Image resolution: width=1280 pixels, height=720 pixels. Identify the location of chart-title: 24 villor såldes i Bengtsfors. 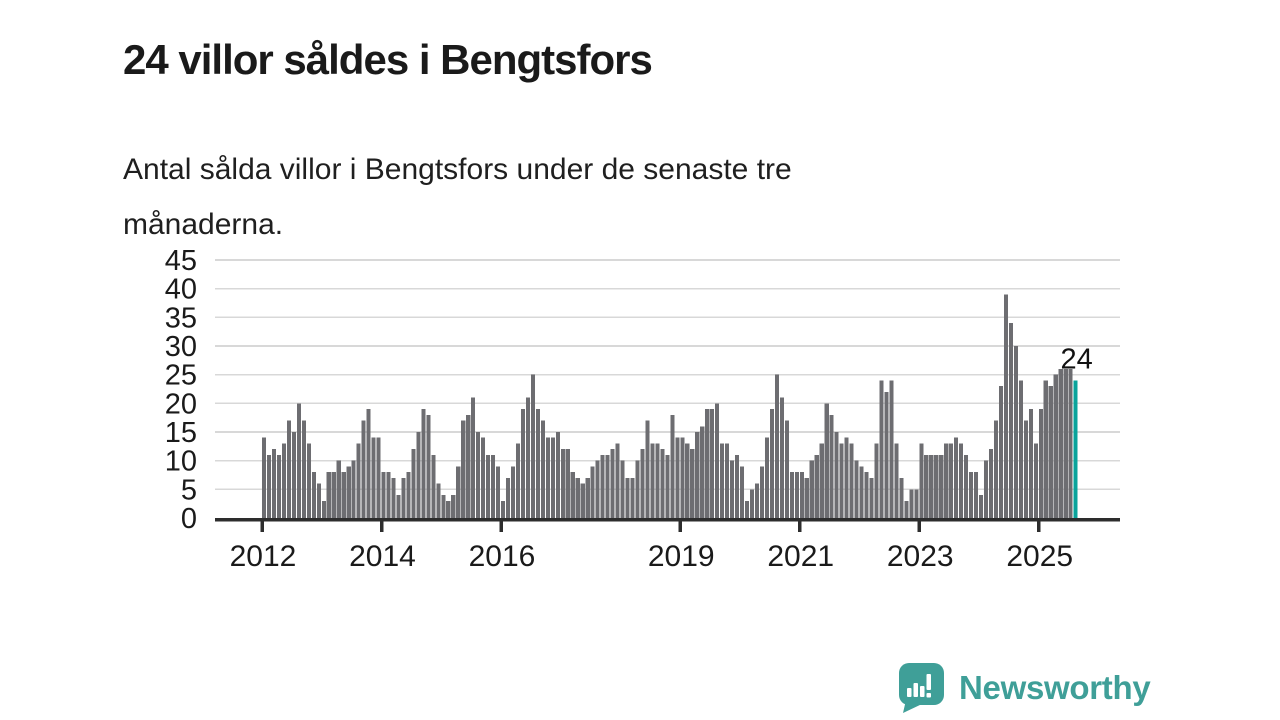
(388, 60).